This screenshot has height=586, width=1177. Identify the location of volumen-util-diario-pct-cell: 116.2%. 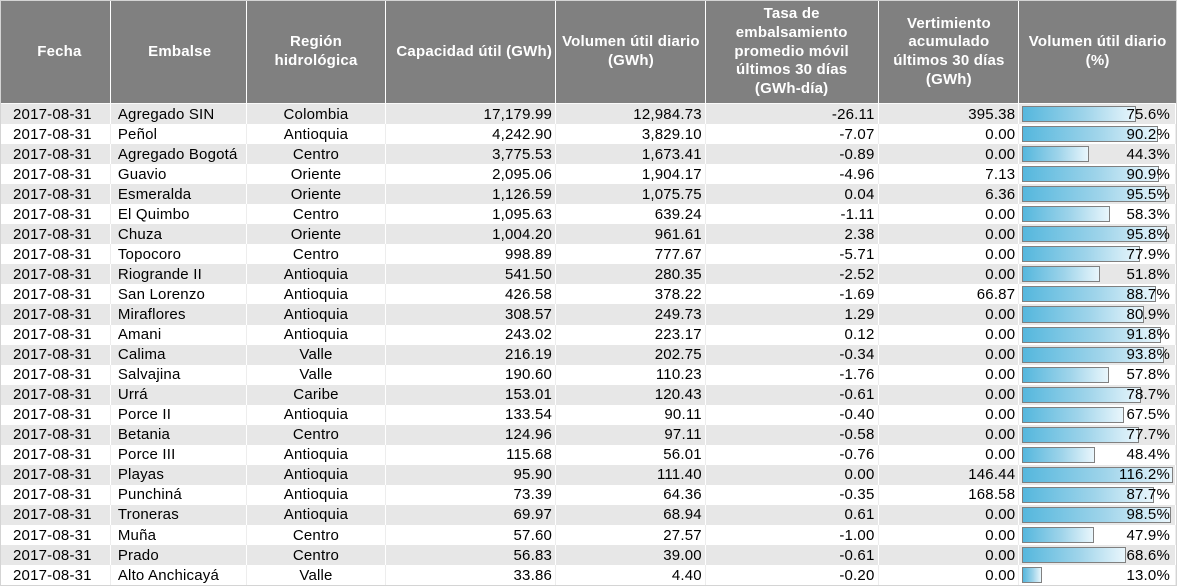
(1097, 474).